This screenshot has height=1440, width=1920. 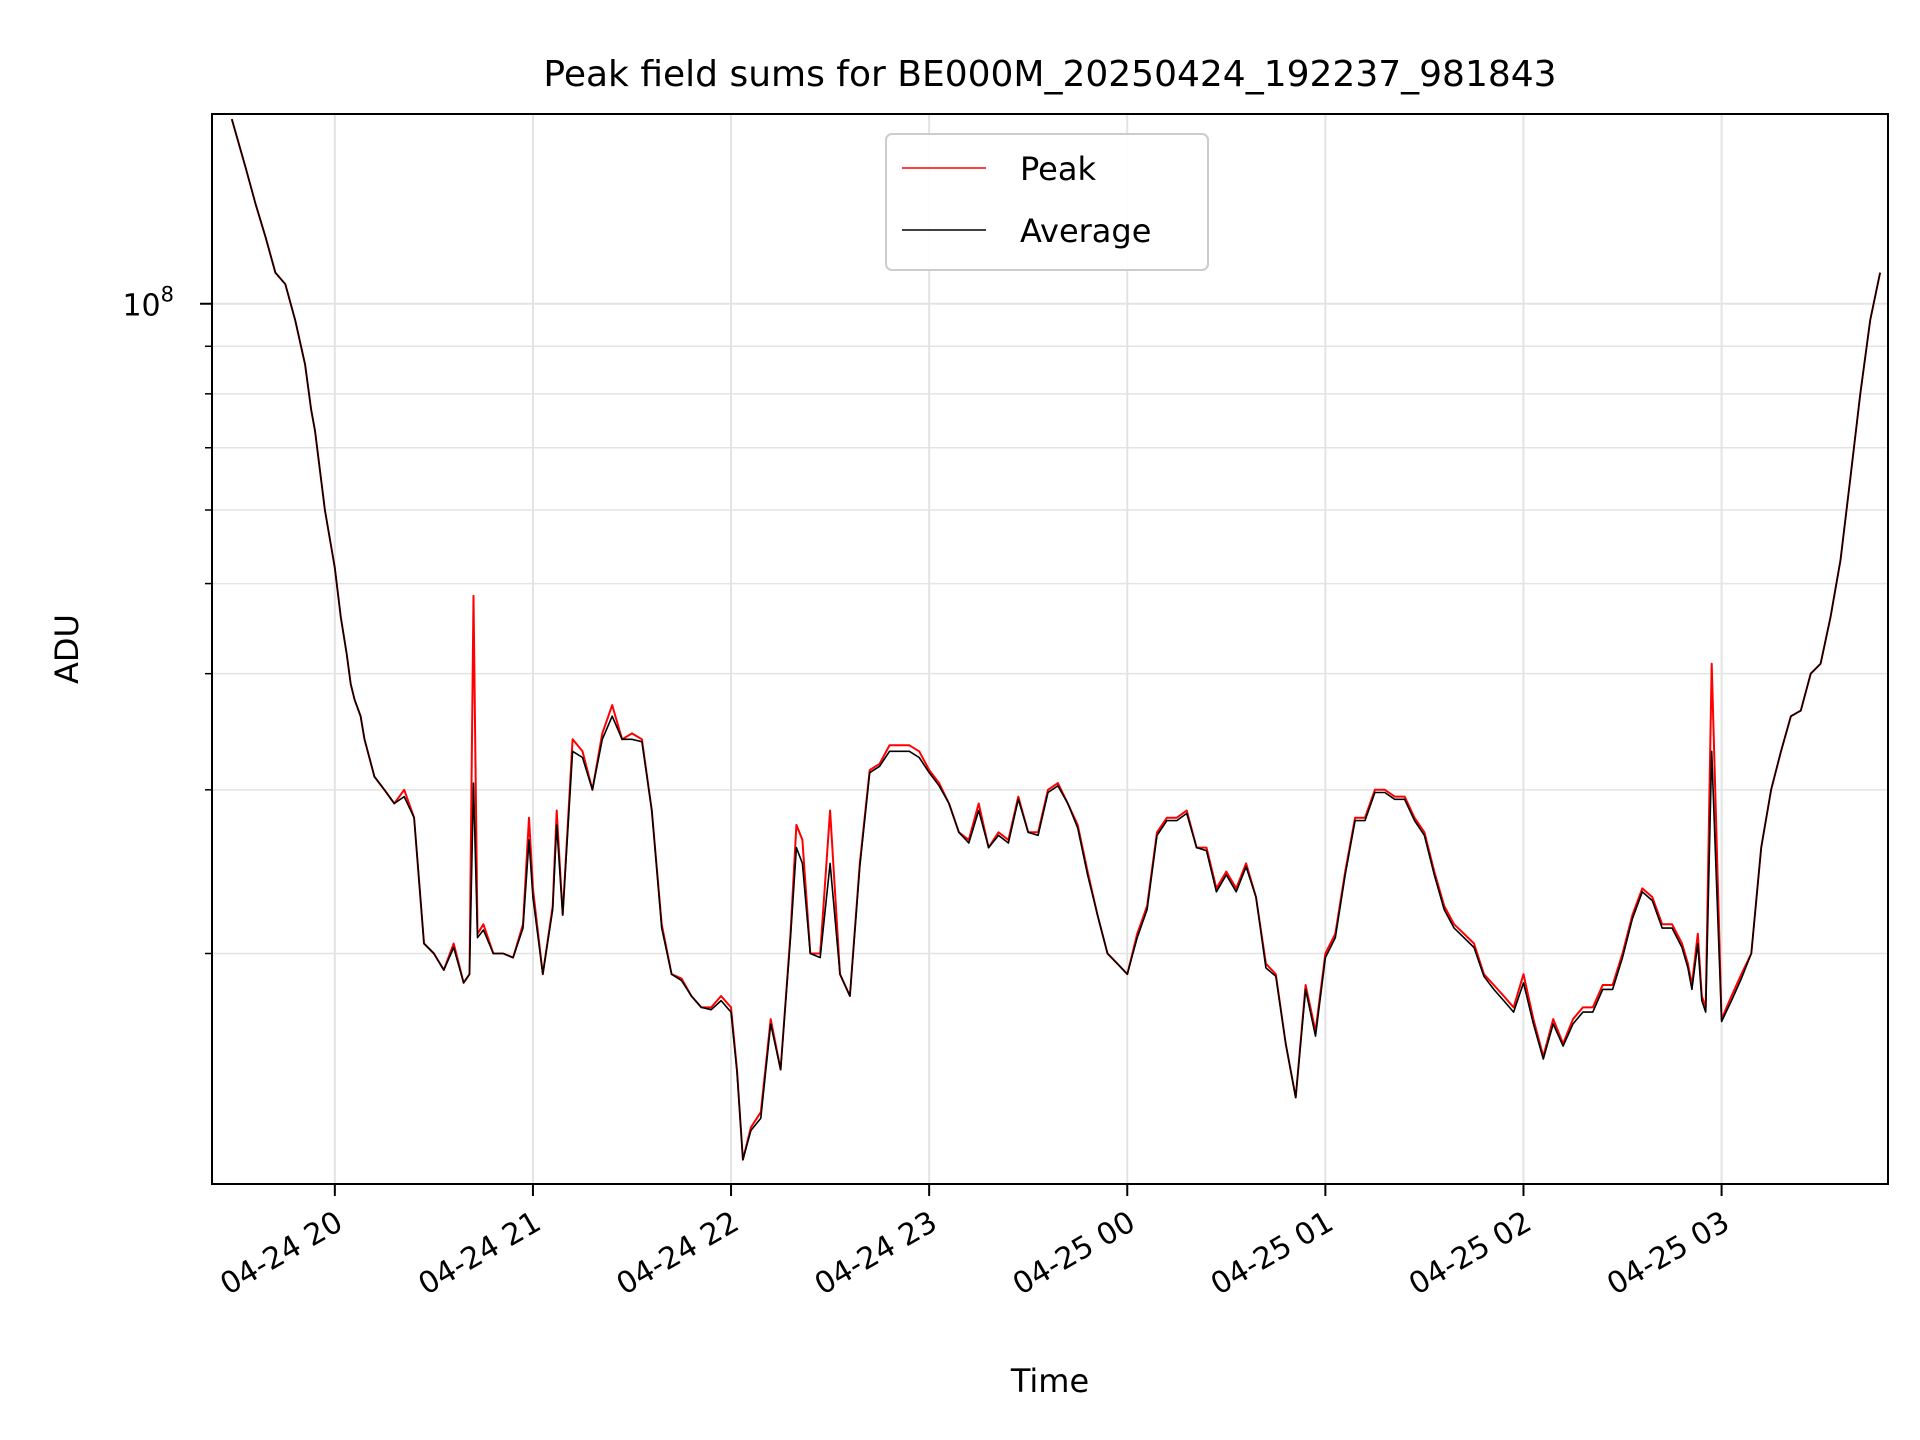 What do you see at coordinates (1058, 169) in the screenshot?
I see `legend-label-peak: Peak` at bounding box center [1058, 169].